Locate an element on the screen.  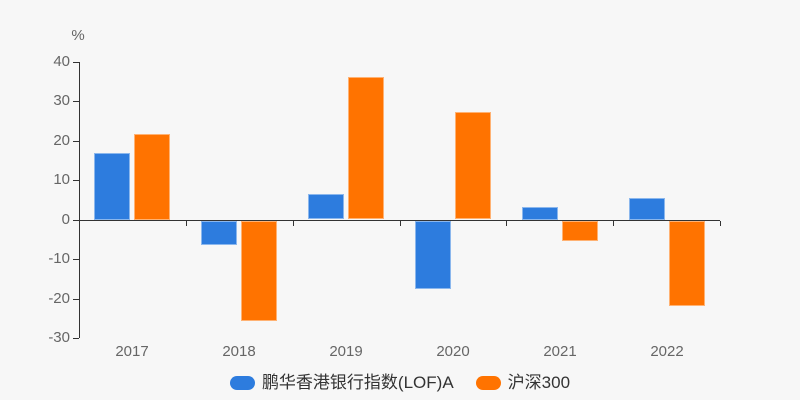
y-tick-label--20: -20 is located at coordinates (59, 298).